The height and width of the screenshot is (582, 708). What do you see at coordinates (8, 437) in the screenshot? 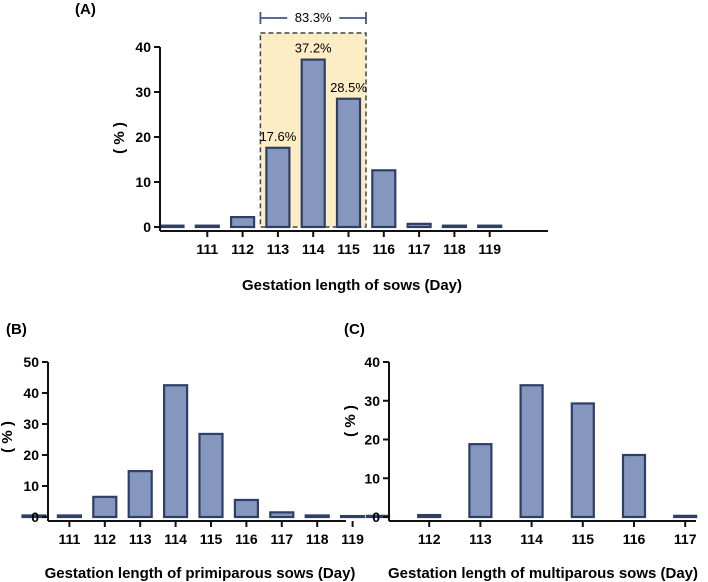
I see `panel-b-y-axis-title: ( % )` at bounding box center [8, 437].